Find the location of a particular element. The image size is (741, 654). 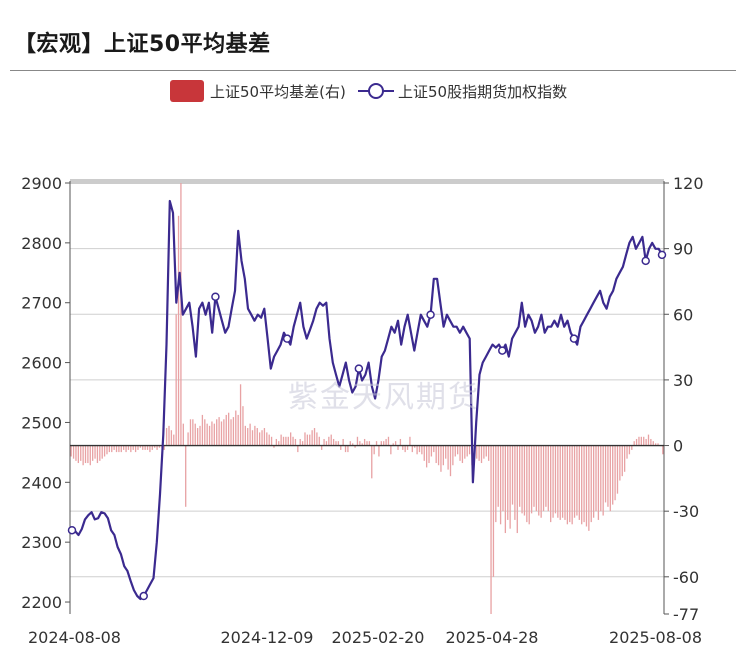

x-tick-label: 2024-08-08 is located at coordinates (74, 637).